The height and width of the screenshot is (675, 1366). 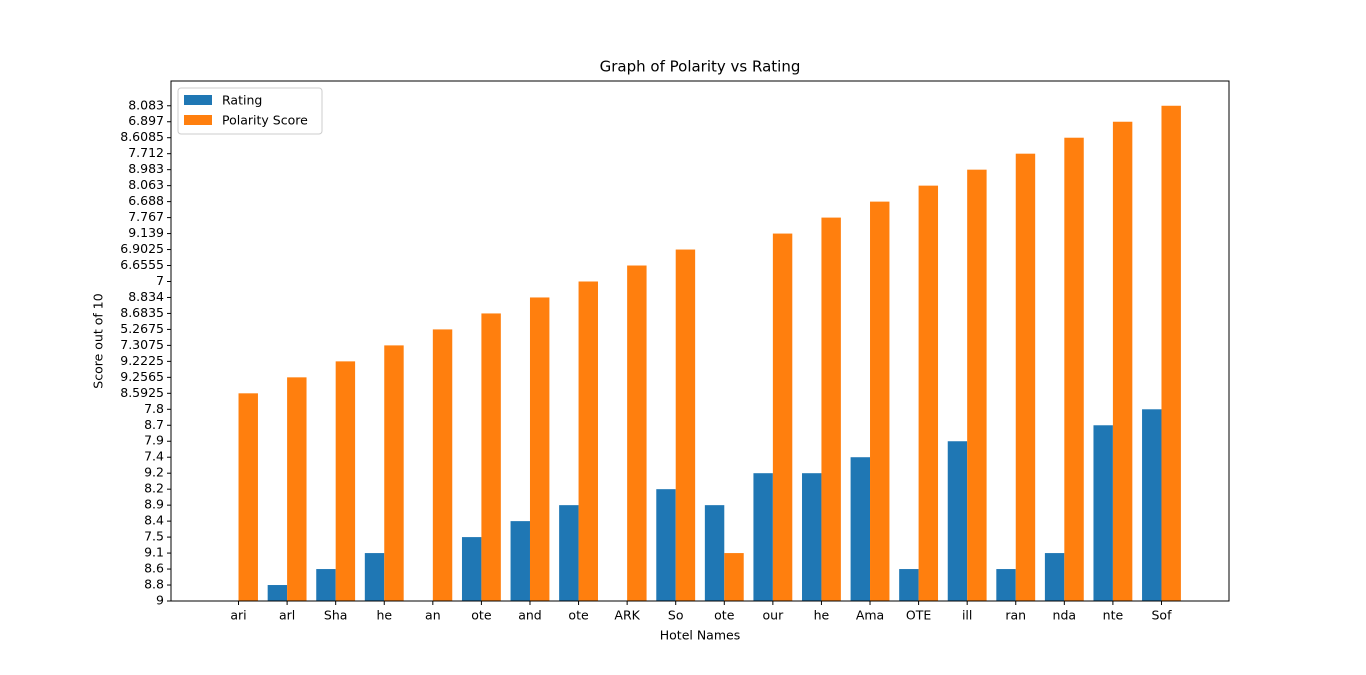 I want to click on x-tick-label: nda, so click(x=1065, y=615).